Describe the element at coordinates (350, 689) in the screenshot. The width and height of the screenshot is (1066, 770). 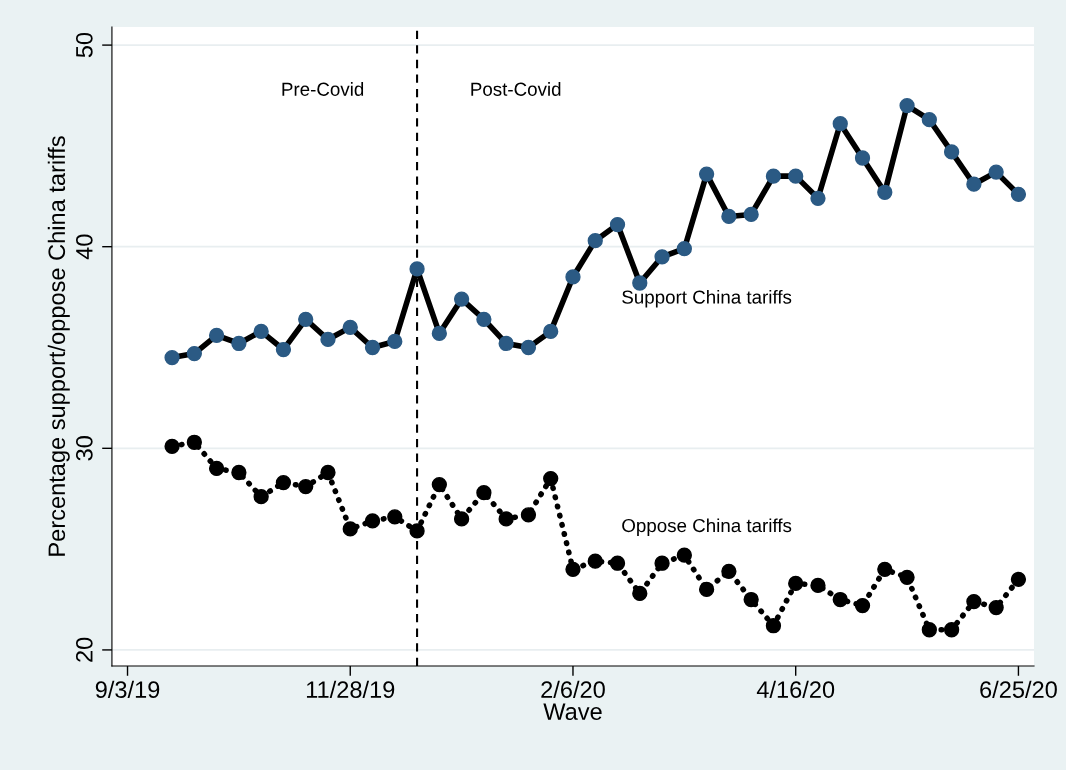
I see `x-tick-label: 11/28/19` at that location.